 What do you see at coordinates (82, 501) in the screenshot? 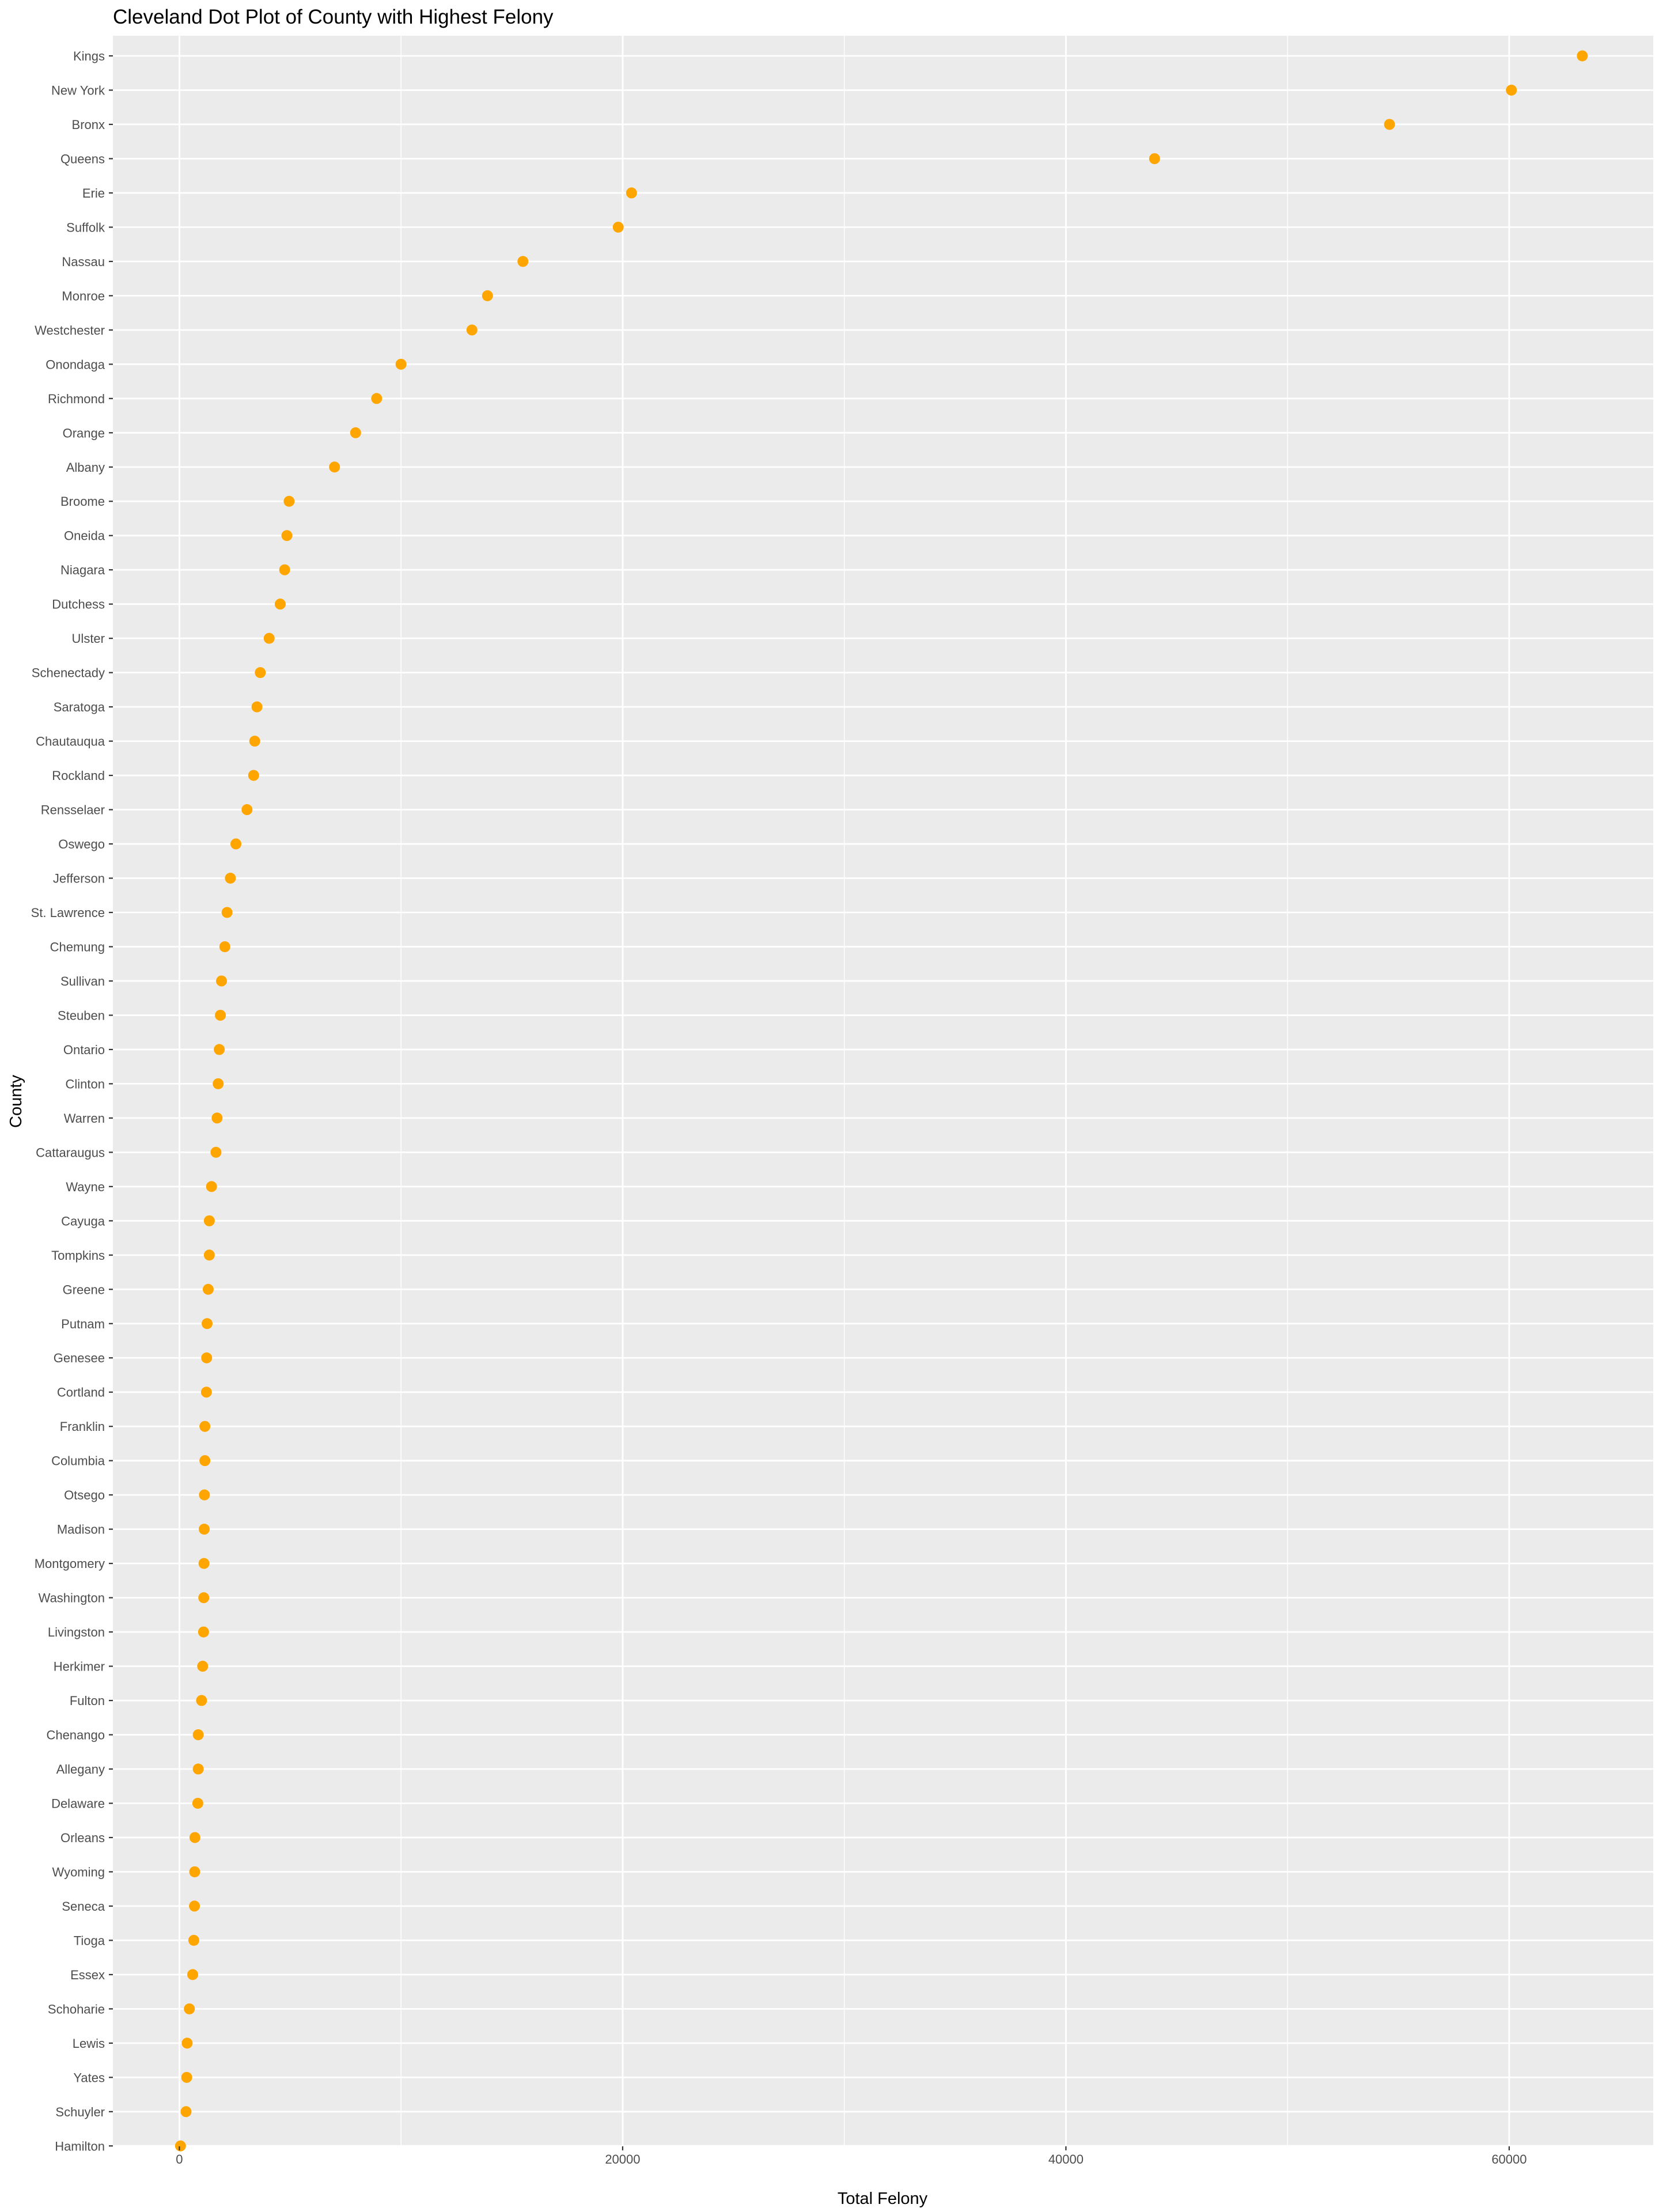
I see `y-tick-label: Broome` at bounding box center [82, 501].